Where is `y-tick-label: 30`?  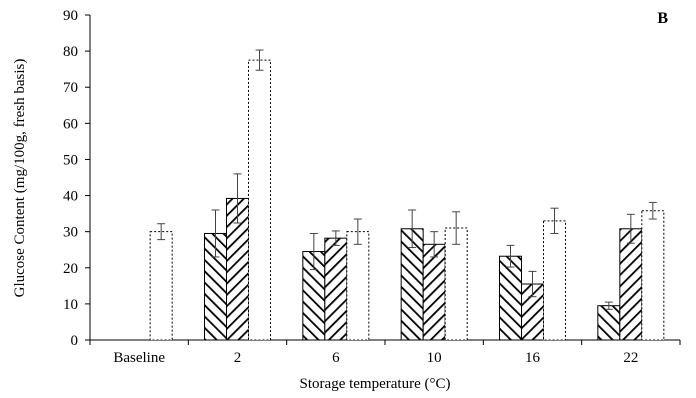 y-tick-label: 30 is located at coordinates (70, 233).